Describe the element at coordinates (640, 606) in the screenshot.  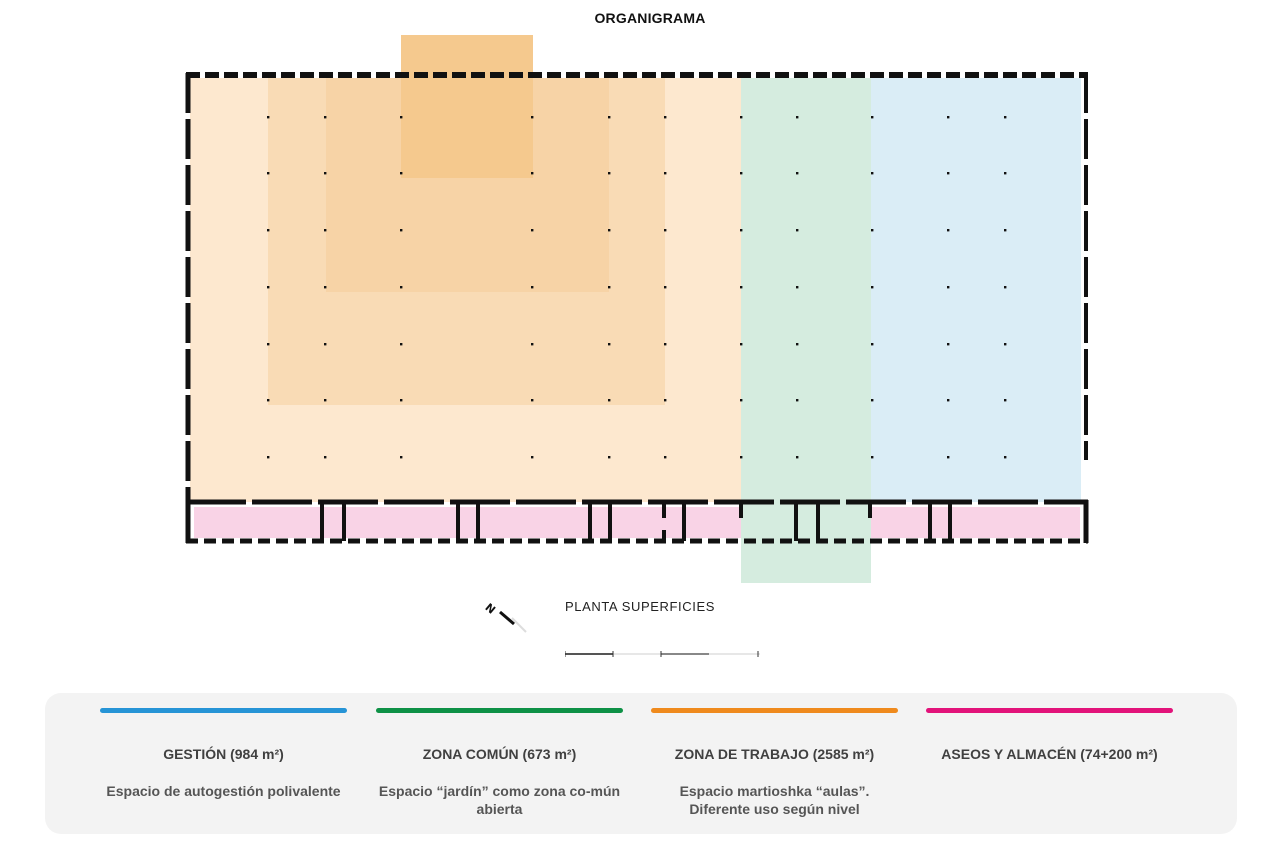
I see `plan-label: PLANTA SUPERFICIES` at that location.